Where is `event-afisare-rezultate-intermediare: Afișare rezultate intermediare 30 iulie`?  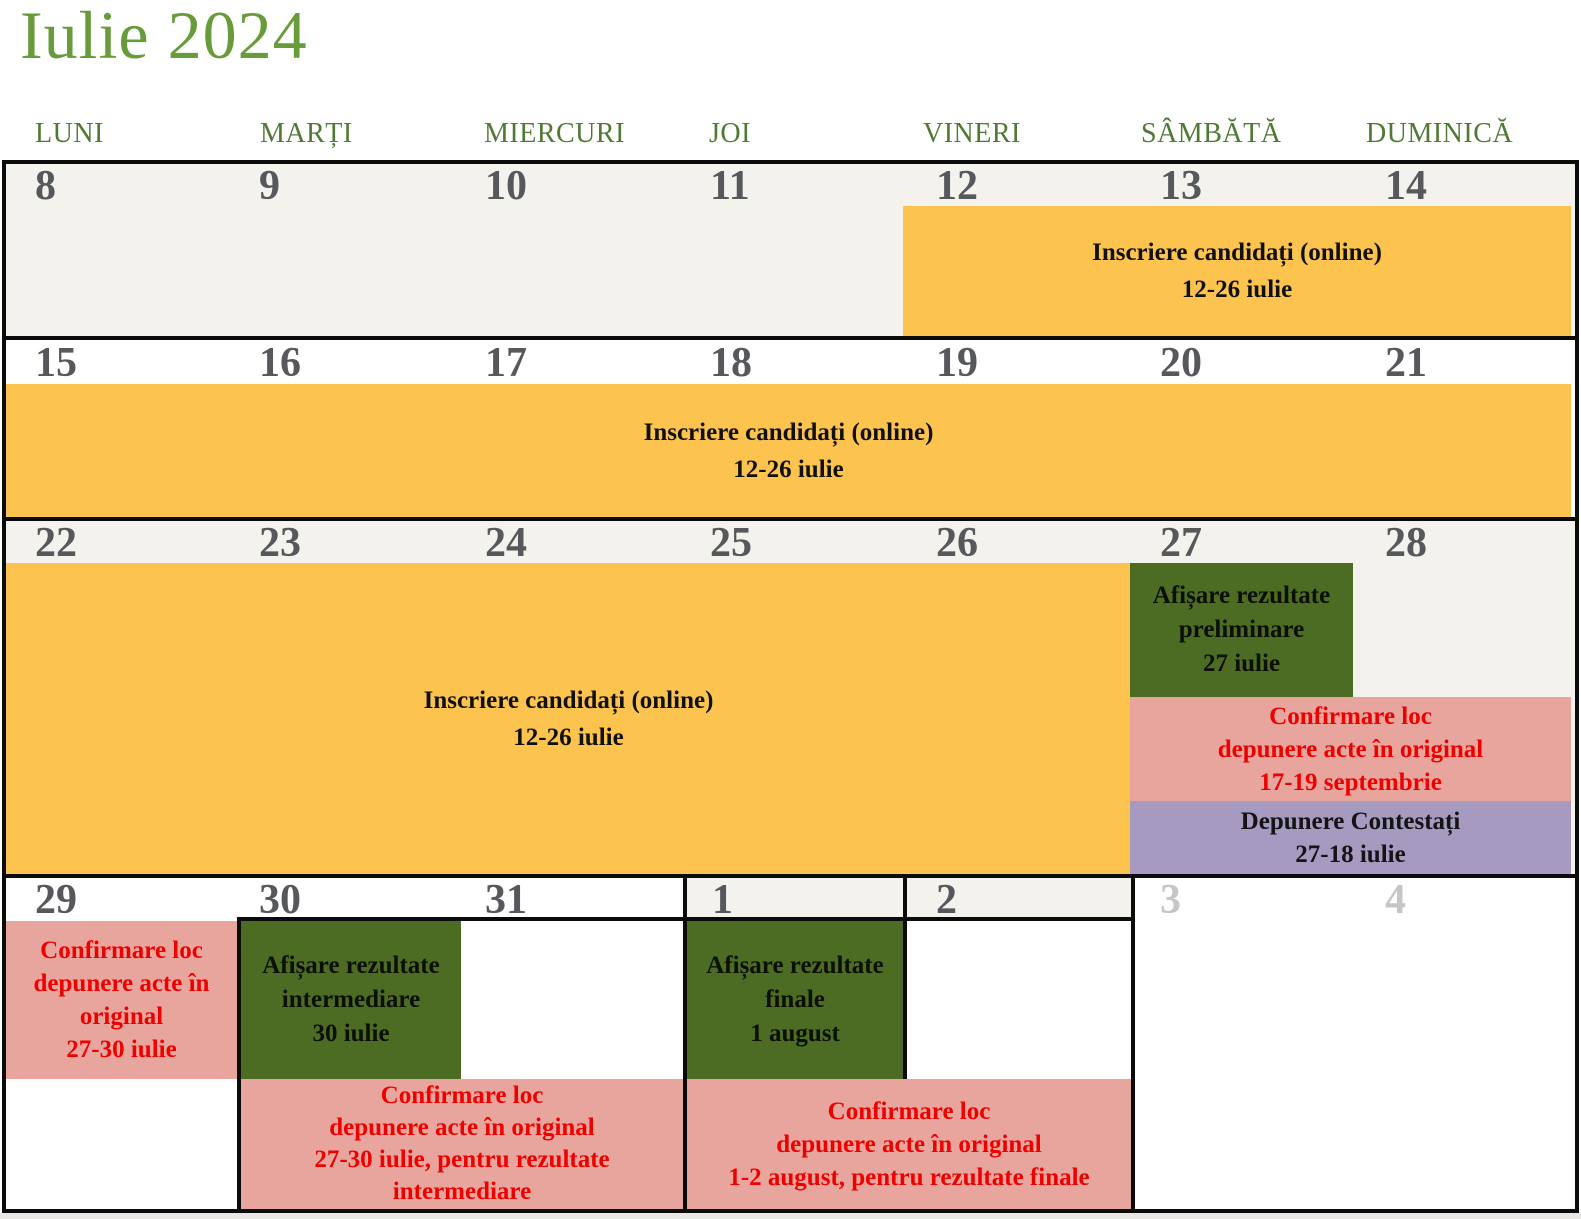 event-afisare-rezultate-intermediare: Afișare rezultate intermediare 30 iulie is located at coordinates (351, 1000).